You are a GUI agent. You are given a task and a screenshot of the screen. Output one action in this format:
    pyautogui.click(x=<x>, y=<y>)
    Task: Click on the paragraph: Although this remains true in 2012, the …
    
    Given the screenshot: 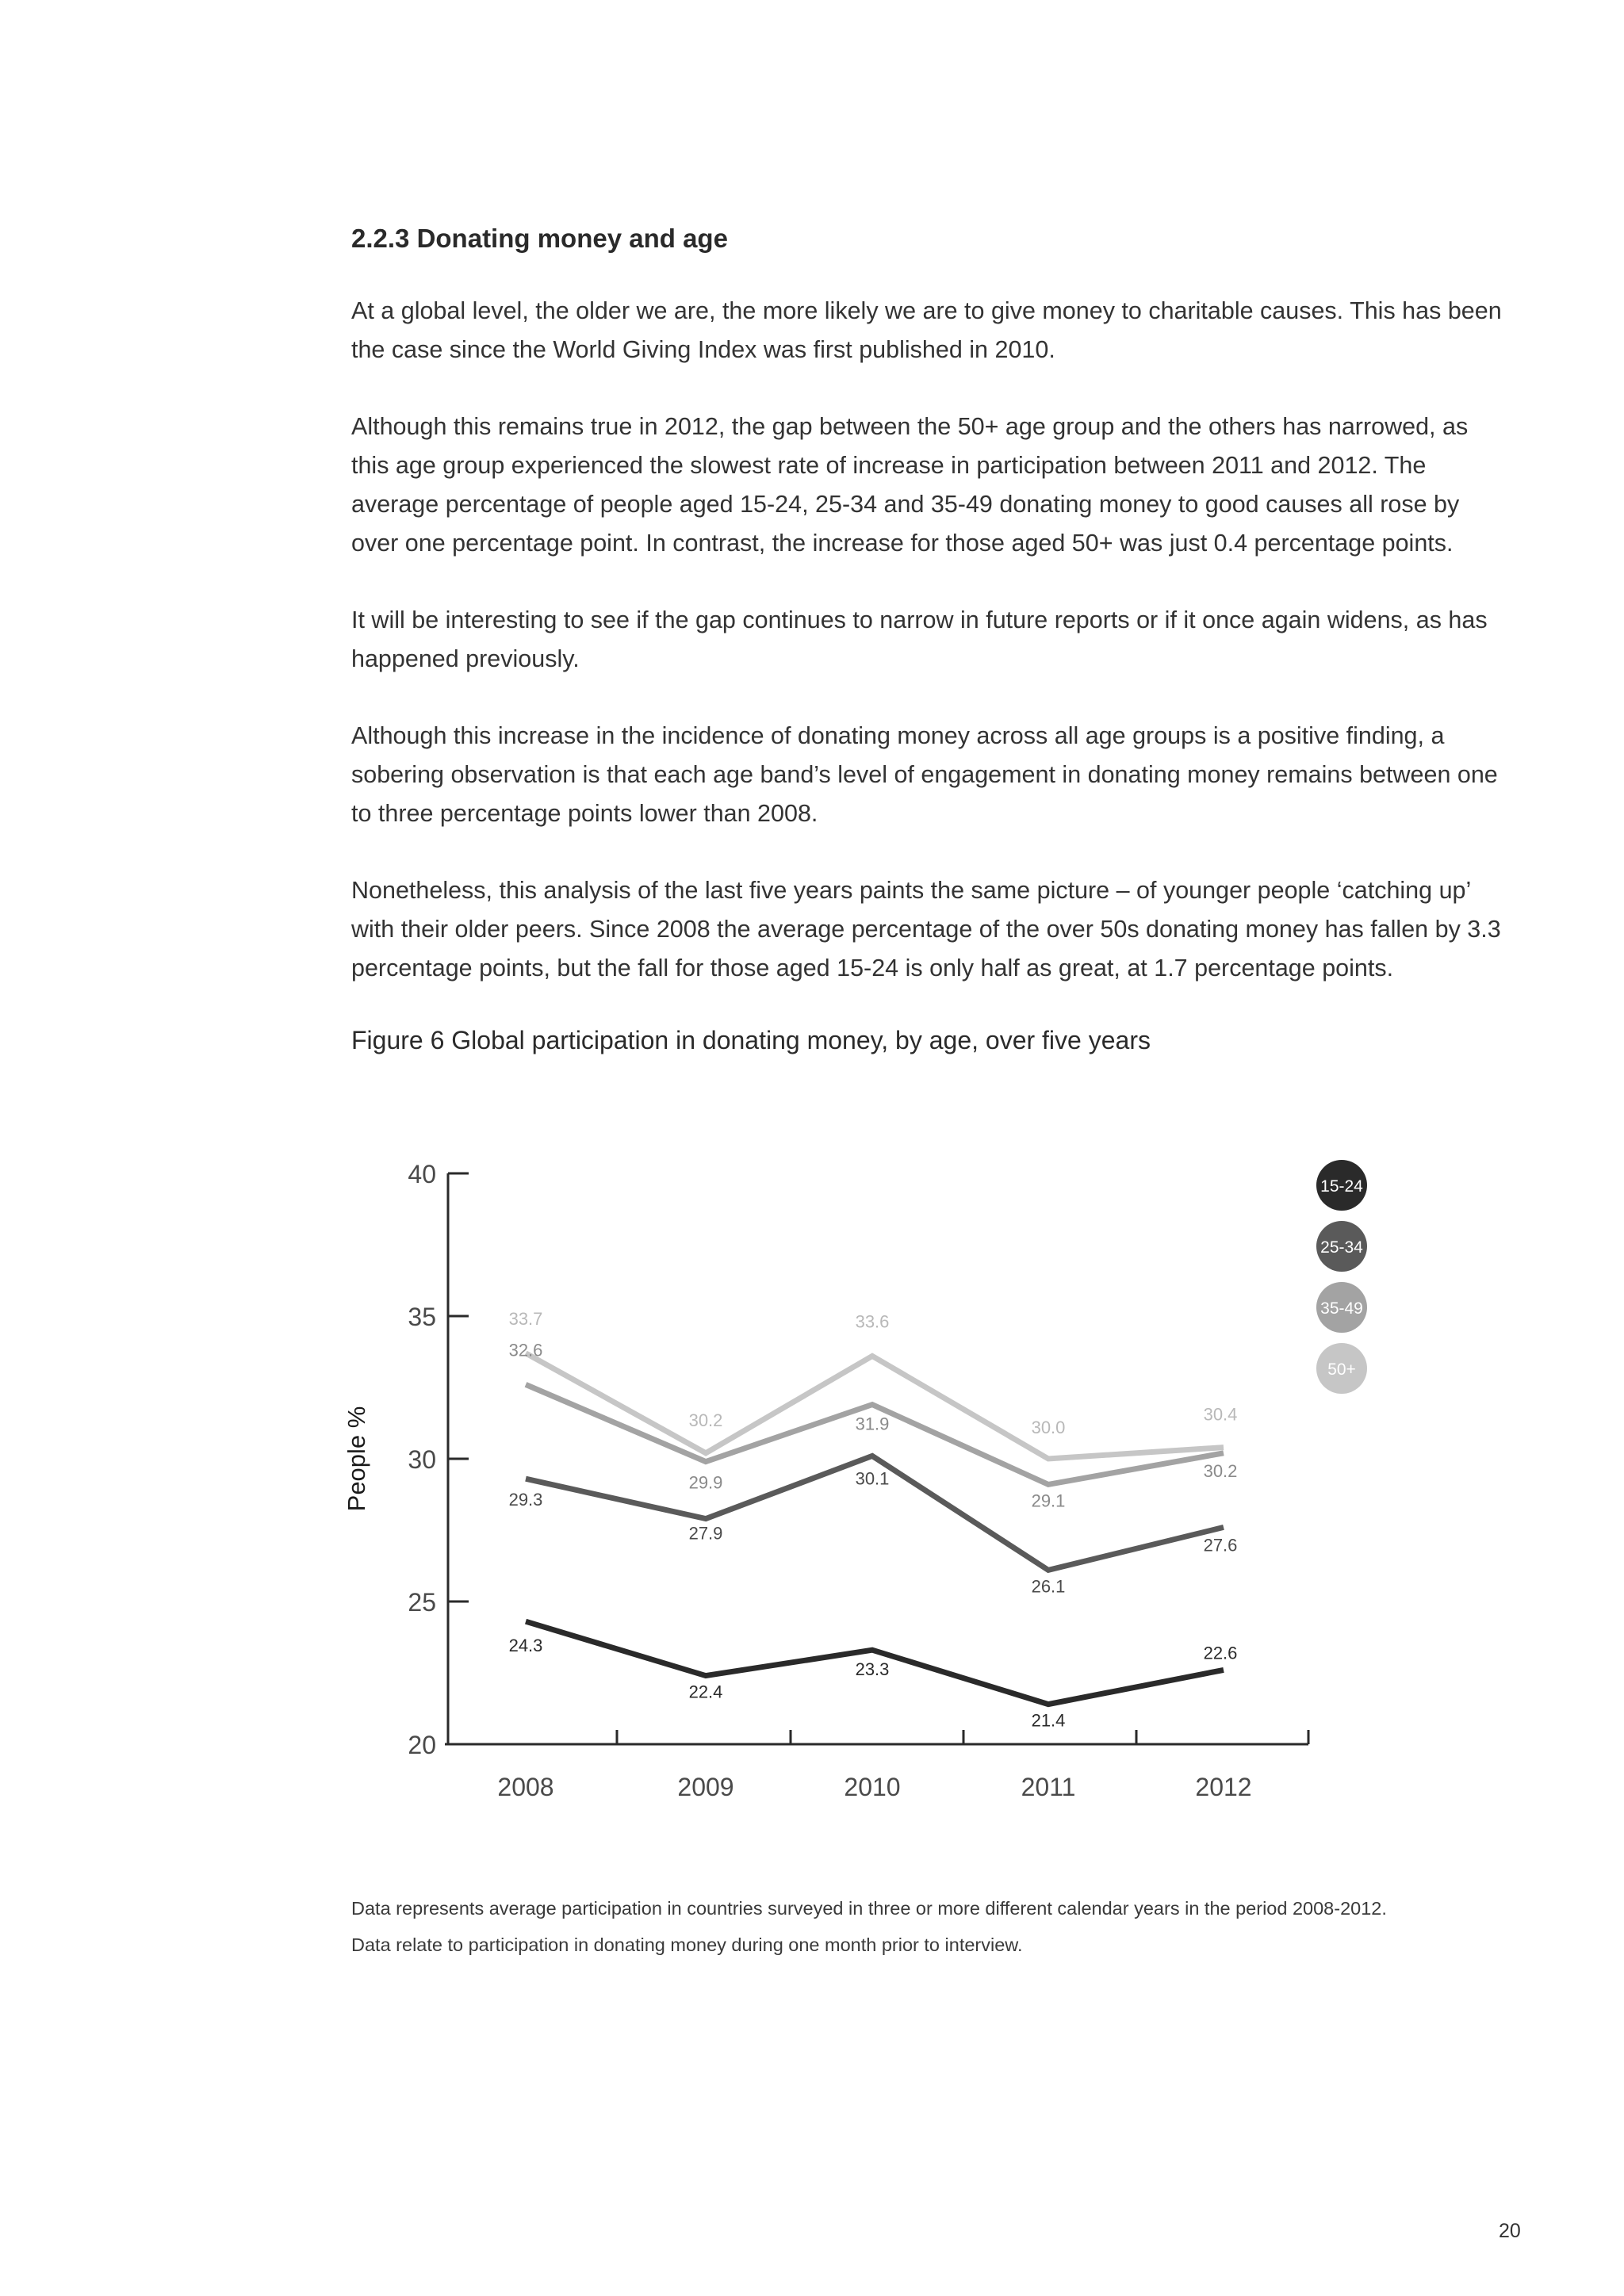 What is the action you would take?
    pyautogui.click(x=910, y=485)
    